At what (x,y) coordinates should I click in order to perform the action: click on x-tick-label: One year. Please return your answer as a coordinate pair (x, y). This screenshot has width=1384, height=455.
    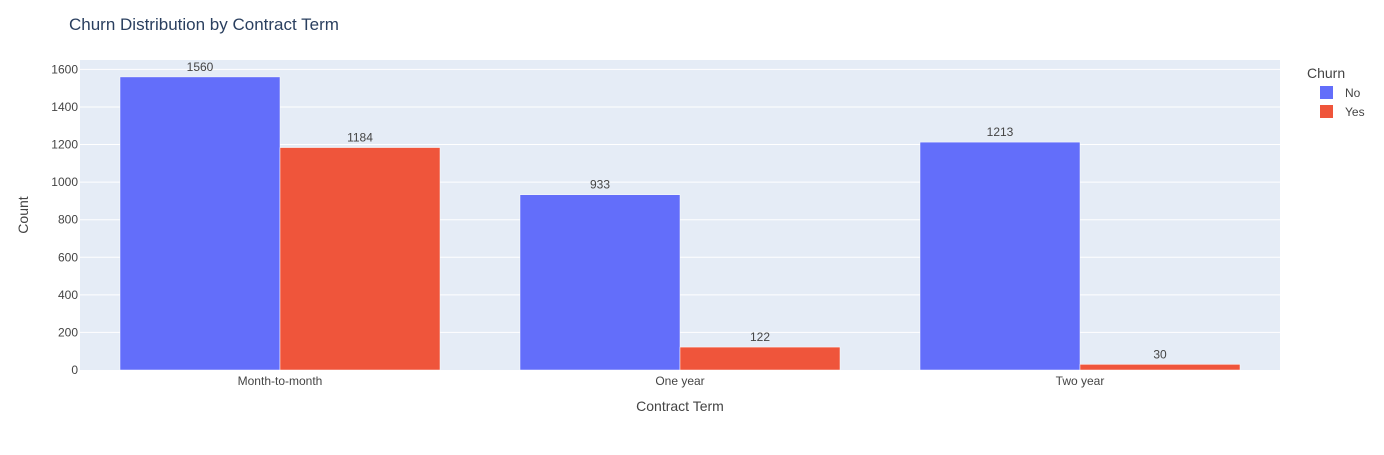
    Looking at the image, I should click on (679, 381).